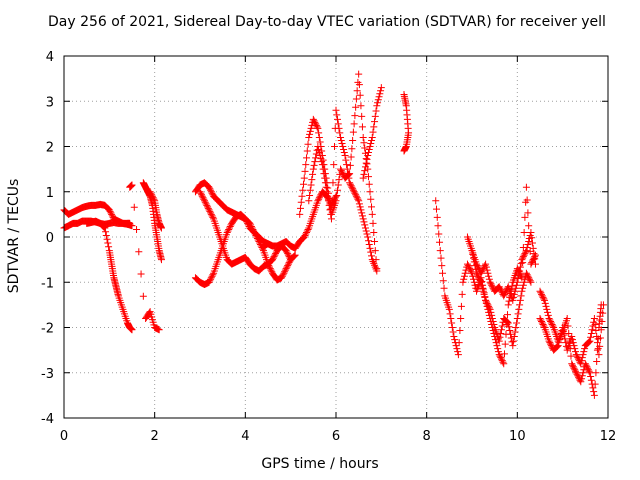 This screenshot has height=480, width=640. What do you see at coordinates (343, 190) in the screenshot?
I see `series-track_l` at bounding box center [343, 190].